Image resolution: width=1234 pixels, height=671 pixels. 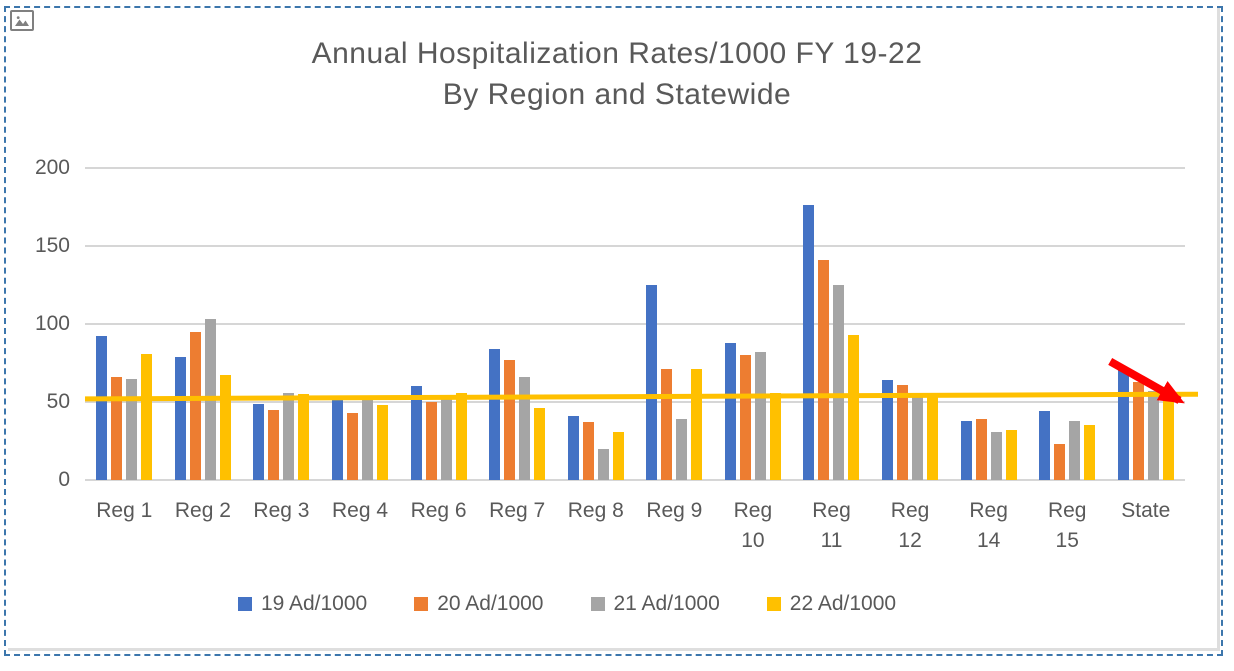 What do you see at coordinates (753, 525) in the screenshot?
I see `x-tick-label-reg-10: Reg 10` at bounding box center [753, 525].